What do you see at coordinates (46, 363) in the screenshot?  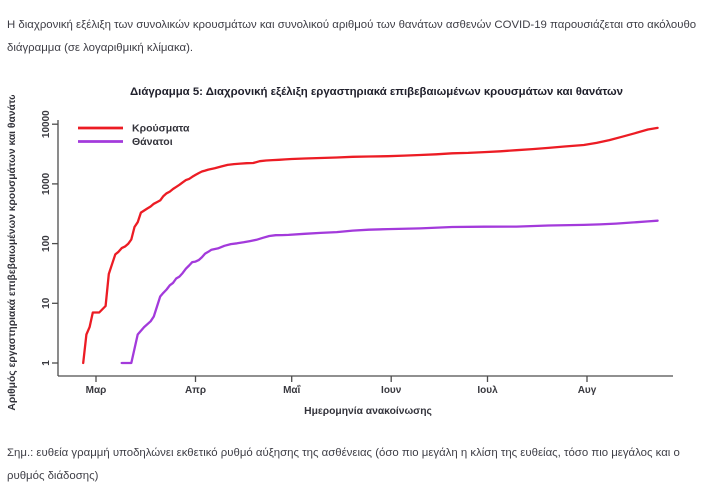 I see `y-tick-label: 1` at bounding box center [46, 363].